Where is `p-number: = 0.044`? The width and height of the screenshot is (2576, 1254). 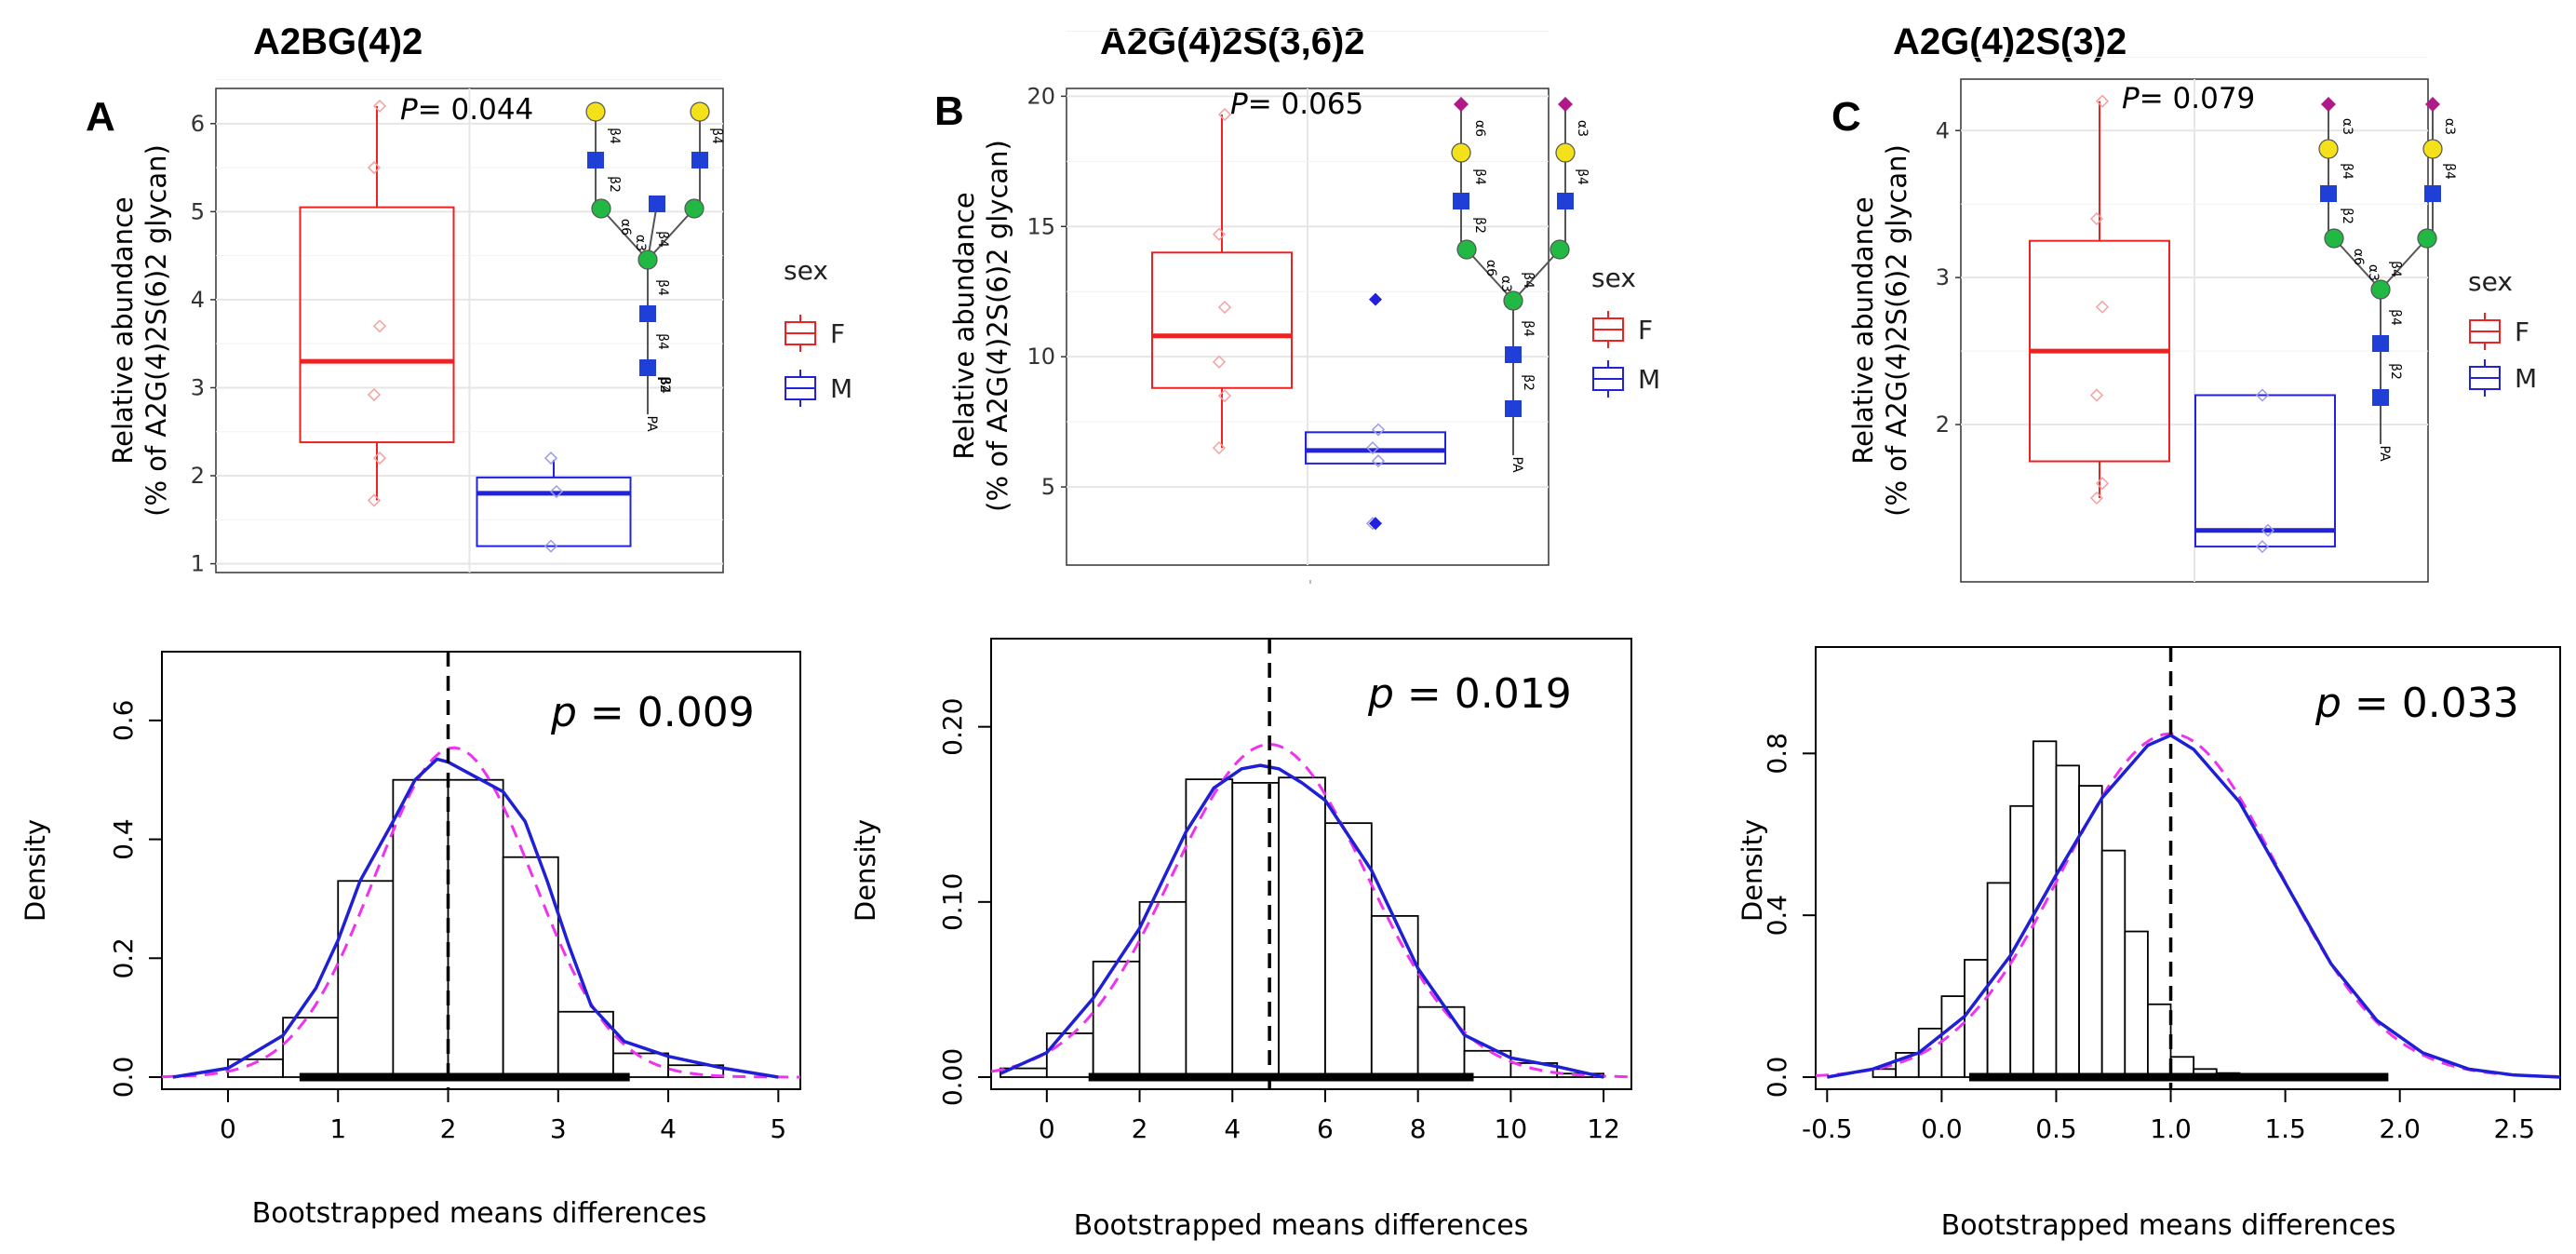
p-number: = 0.044 is located at coordinates (476, 110).